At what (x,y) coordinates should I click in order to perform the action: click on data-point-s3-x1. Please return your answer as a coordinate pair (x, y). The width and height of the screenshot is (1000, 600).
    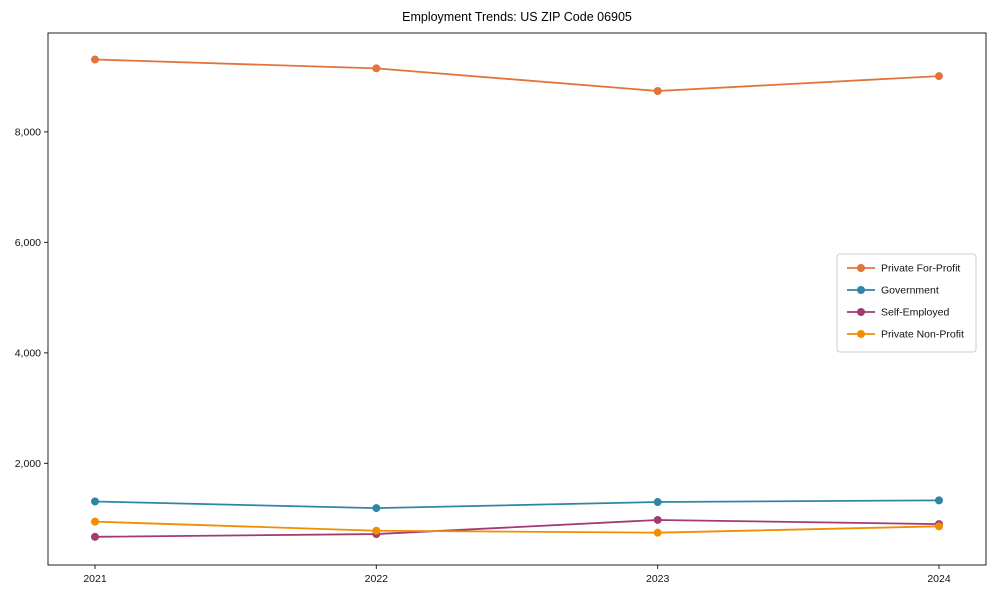
    Looking at the image, I should click on (376, 530).